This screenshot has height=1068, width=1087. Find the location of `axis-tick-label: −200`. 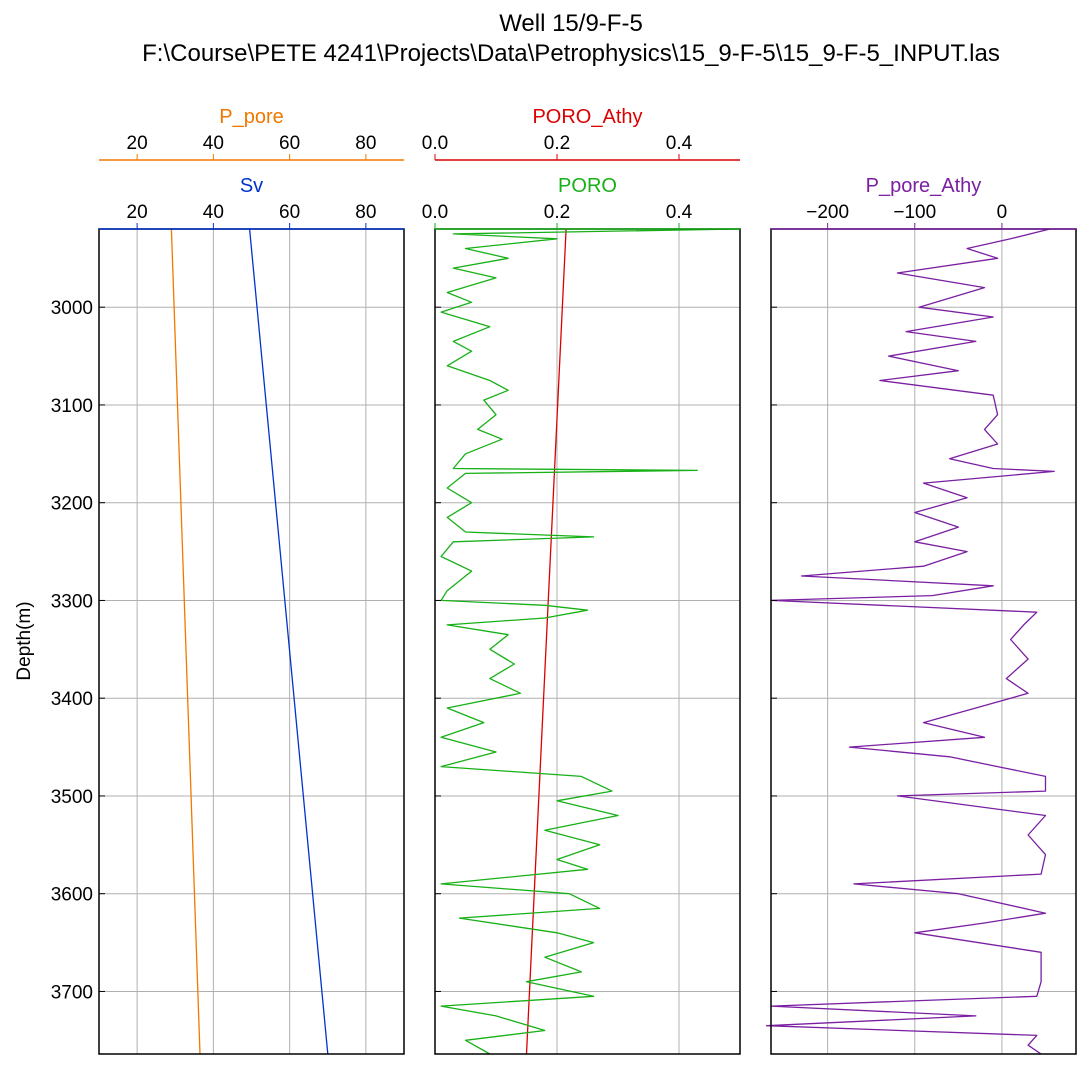

axis-tick-label: −200 is located at coordinates (827, 212).